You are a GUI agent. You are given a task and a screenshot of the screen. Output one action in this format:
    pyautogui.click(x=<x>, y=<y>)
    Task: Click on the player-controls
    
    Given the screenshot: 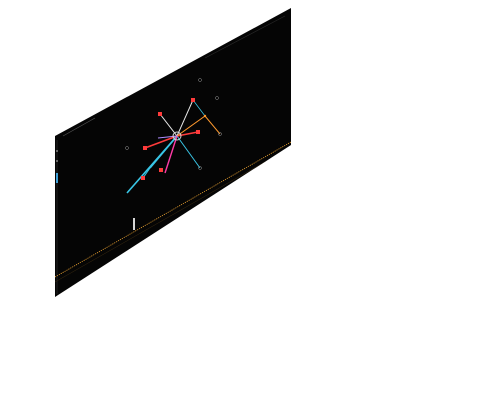 What is the action you would take?
    pyautogui.click(x=175, y=224)
    